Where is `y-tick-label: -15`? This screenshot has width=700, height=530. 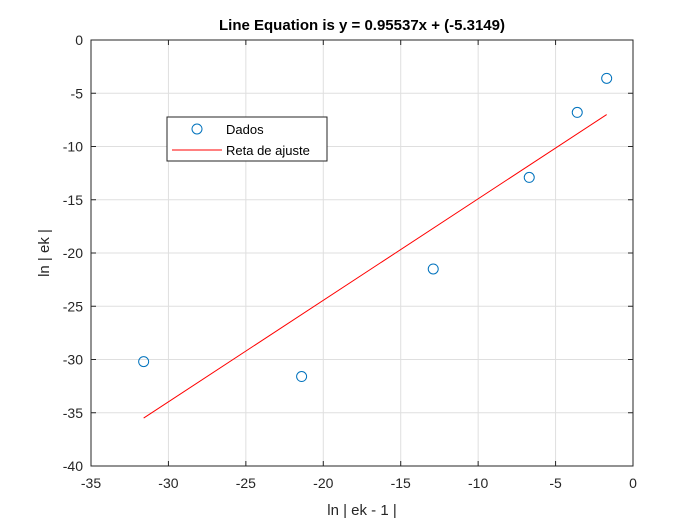
y-tick-label: -15 is located at coordinates (73, 200).